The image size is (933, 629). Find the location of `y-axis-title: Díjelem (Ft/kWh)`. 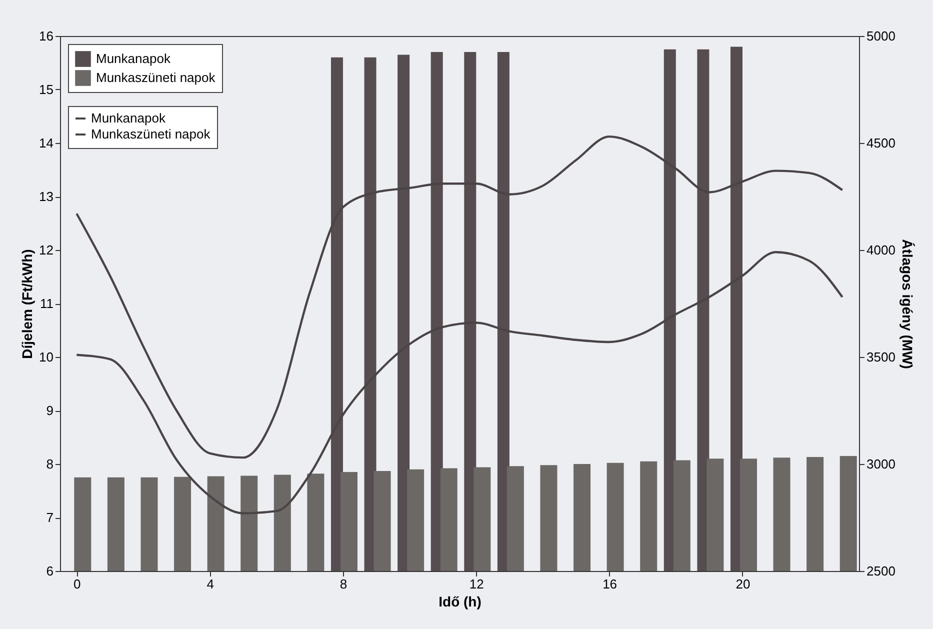

y-axis-title: Díjelem (Ft/kWh) is located at coordinates (27, 304).